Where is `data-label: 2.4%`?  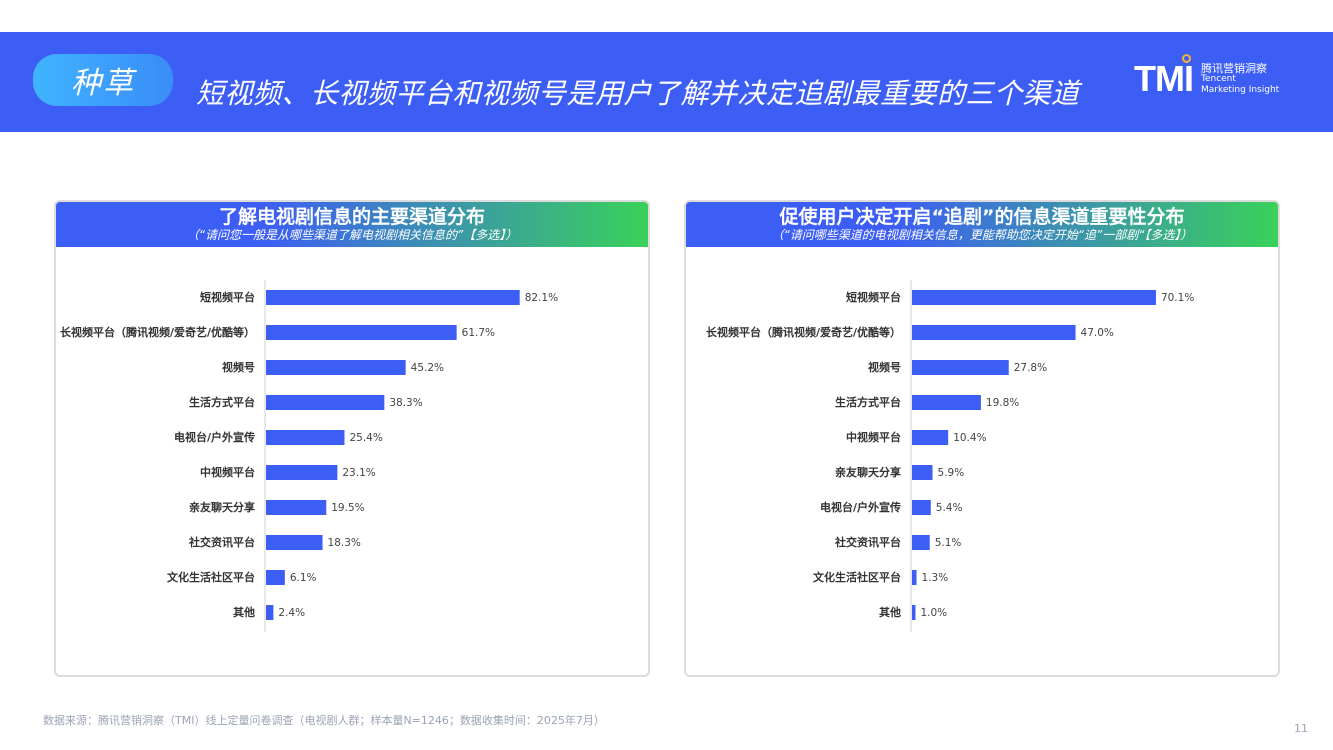
data-label: 2.4% is located at coordinates (291, 613).